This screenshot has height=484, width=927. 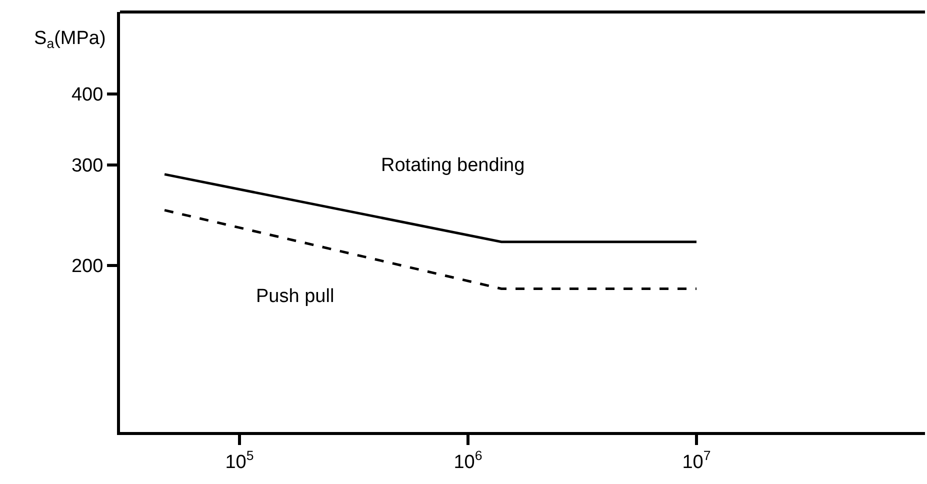 What do you see at coordinates (453, 165) in the screenshot?
I see `text: Rotating bending` at bounding box center [453, 165].